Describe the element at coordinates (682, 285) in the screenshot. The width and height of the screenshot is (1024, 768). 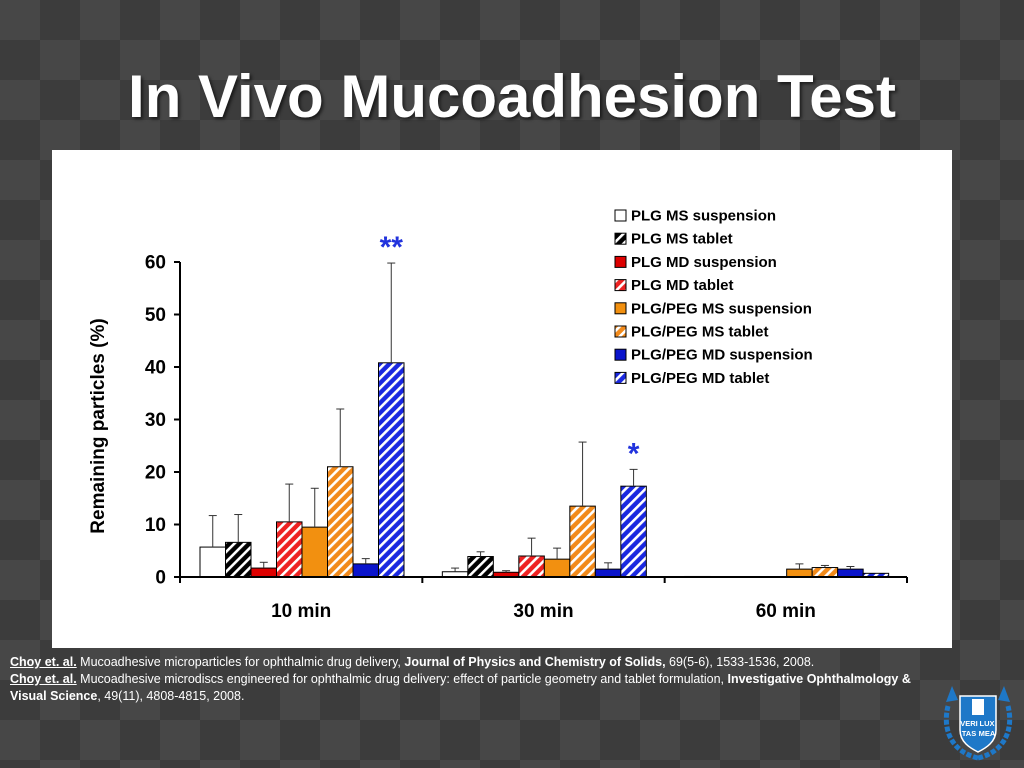
I see `legend-label: PLG MD tablet` at that location.